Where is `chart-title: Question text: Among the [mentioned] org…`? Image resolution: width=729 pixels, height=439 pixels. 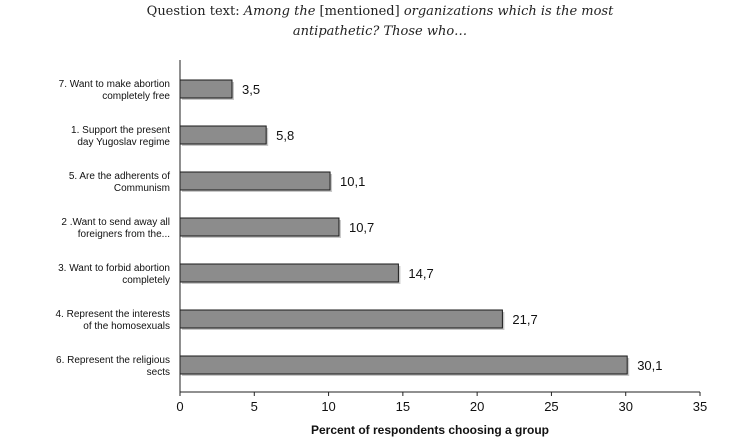
chart-title: Question text: Among the [mentioned] org… is located at coordinates (380, 22).